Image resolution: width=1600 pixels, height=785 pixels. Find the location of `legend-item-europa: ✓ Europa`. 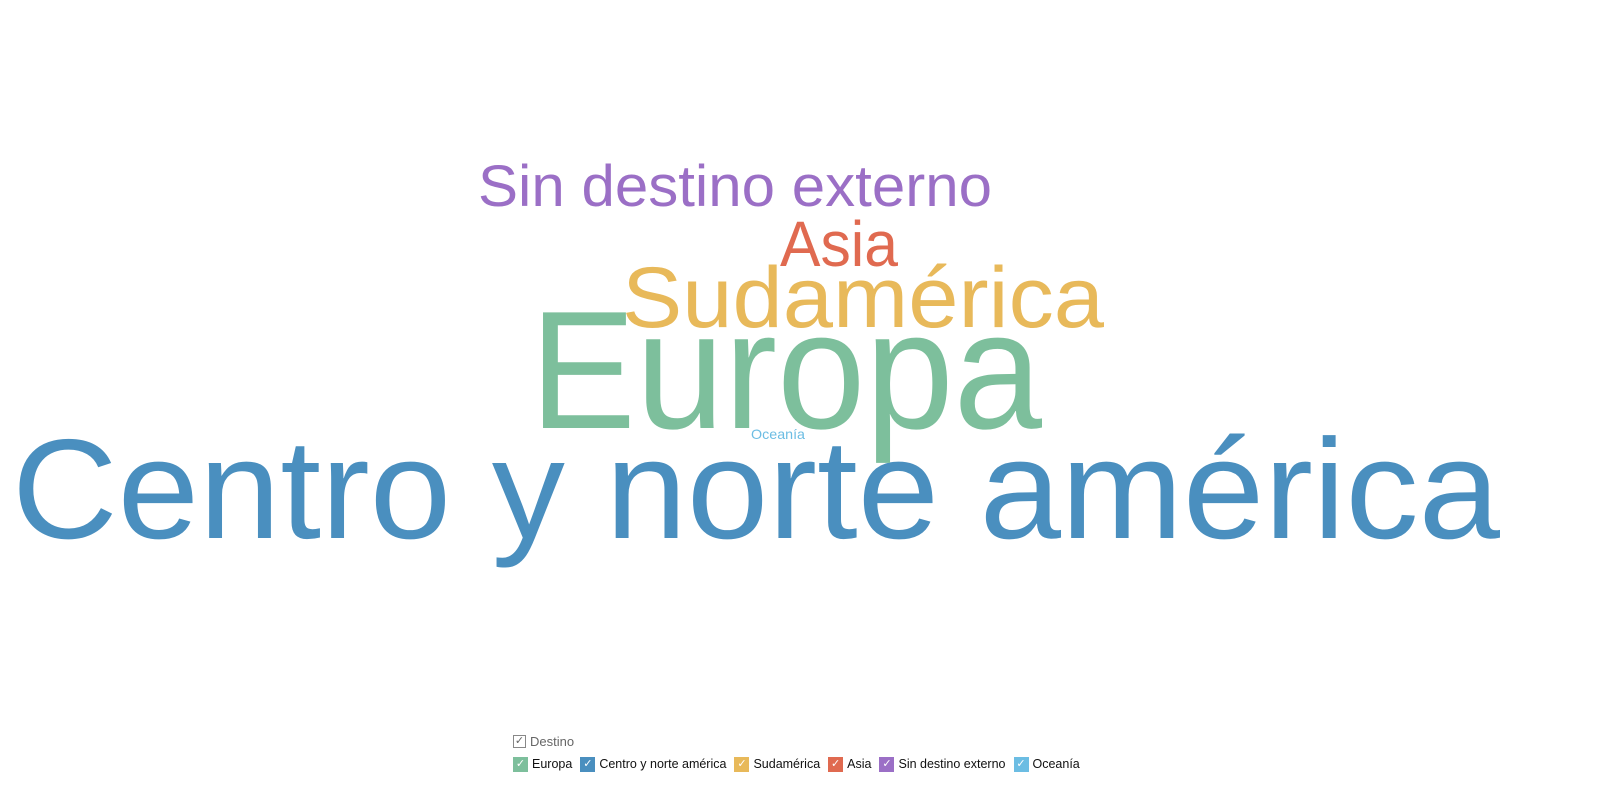

legend-item-europa: ✓ Europa is located at coordinates (543, 764).